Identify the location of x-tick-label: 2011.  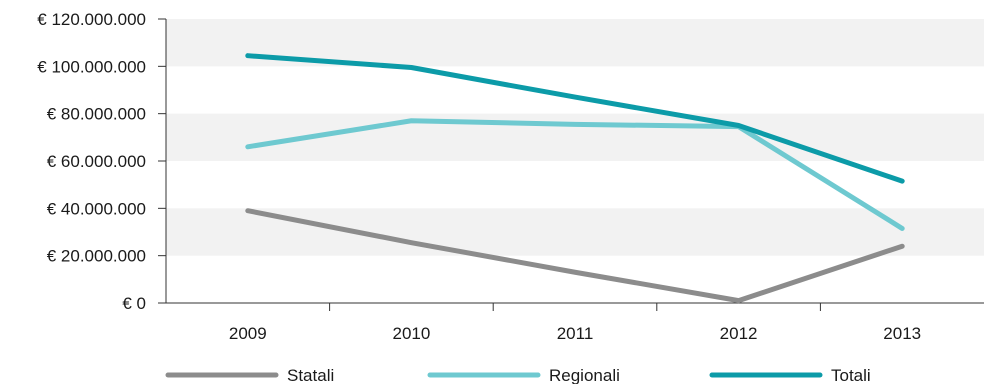
(575, 333).